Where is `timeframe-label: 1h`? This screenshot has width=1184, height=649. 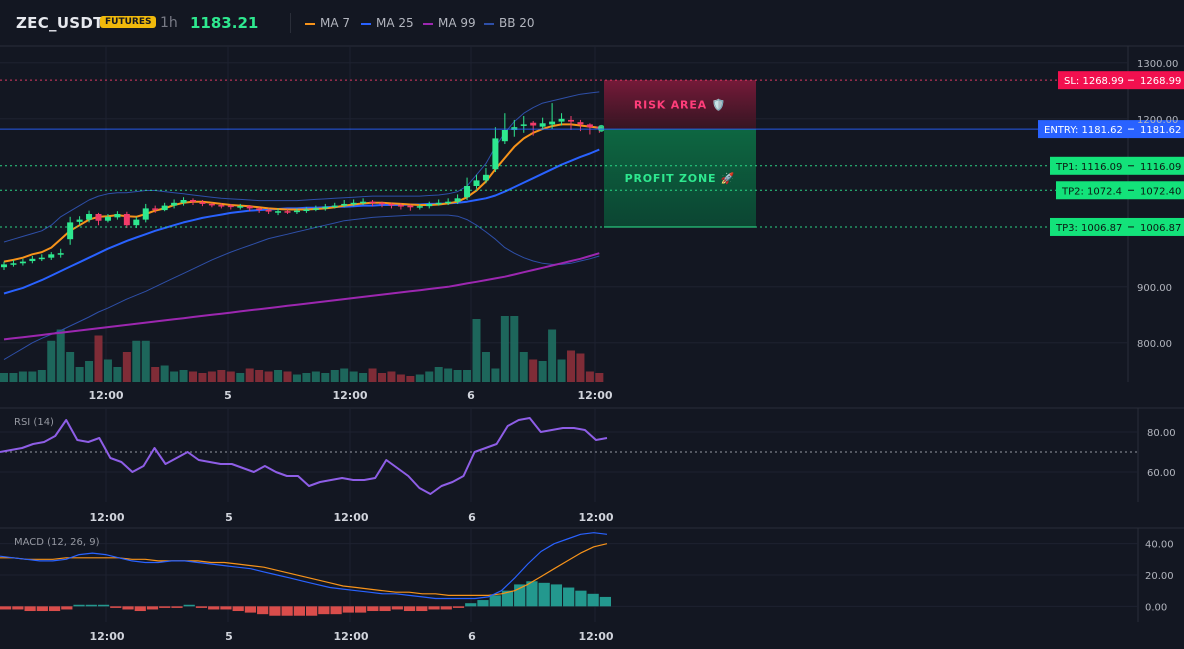 timeframe-label: 1h is located at coordinates (169, 23).